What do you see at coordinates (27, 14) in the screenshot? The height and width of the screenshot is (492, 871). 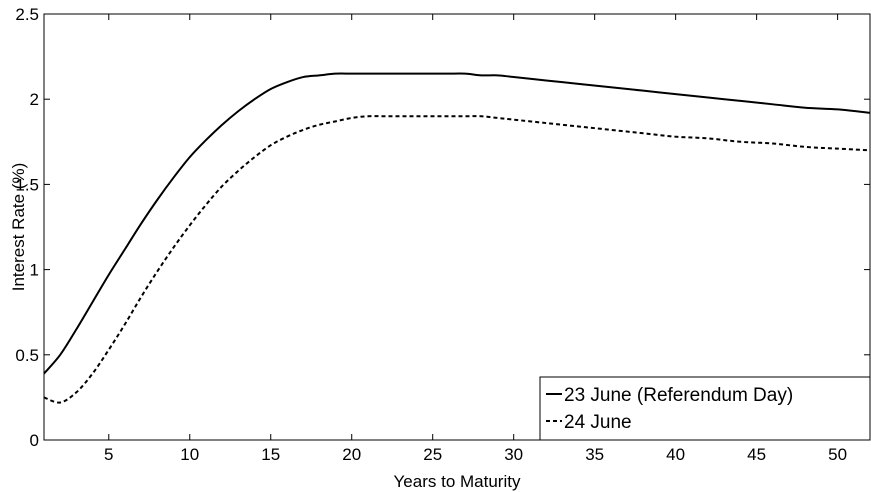 I see `y-tick-label: 2.5` at bounding box center [27, 14].